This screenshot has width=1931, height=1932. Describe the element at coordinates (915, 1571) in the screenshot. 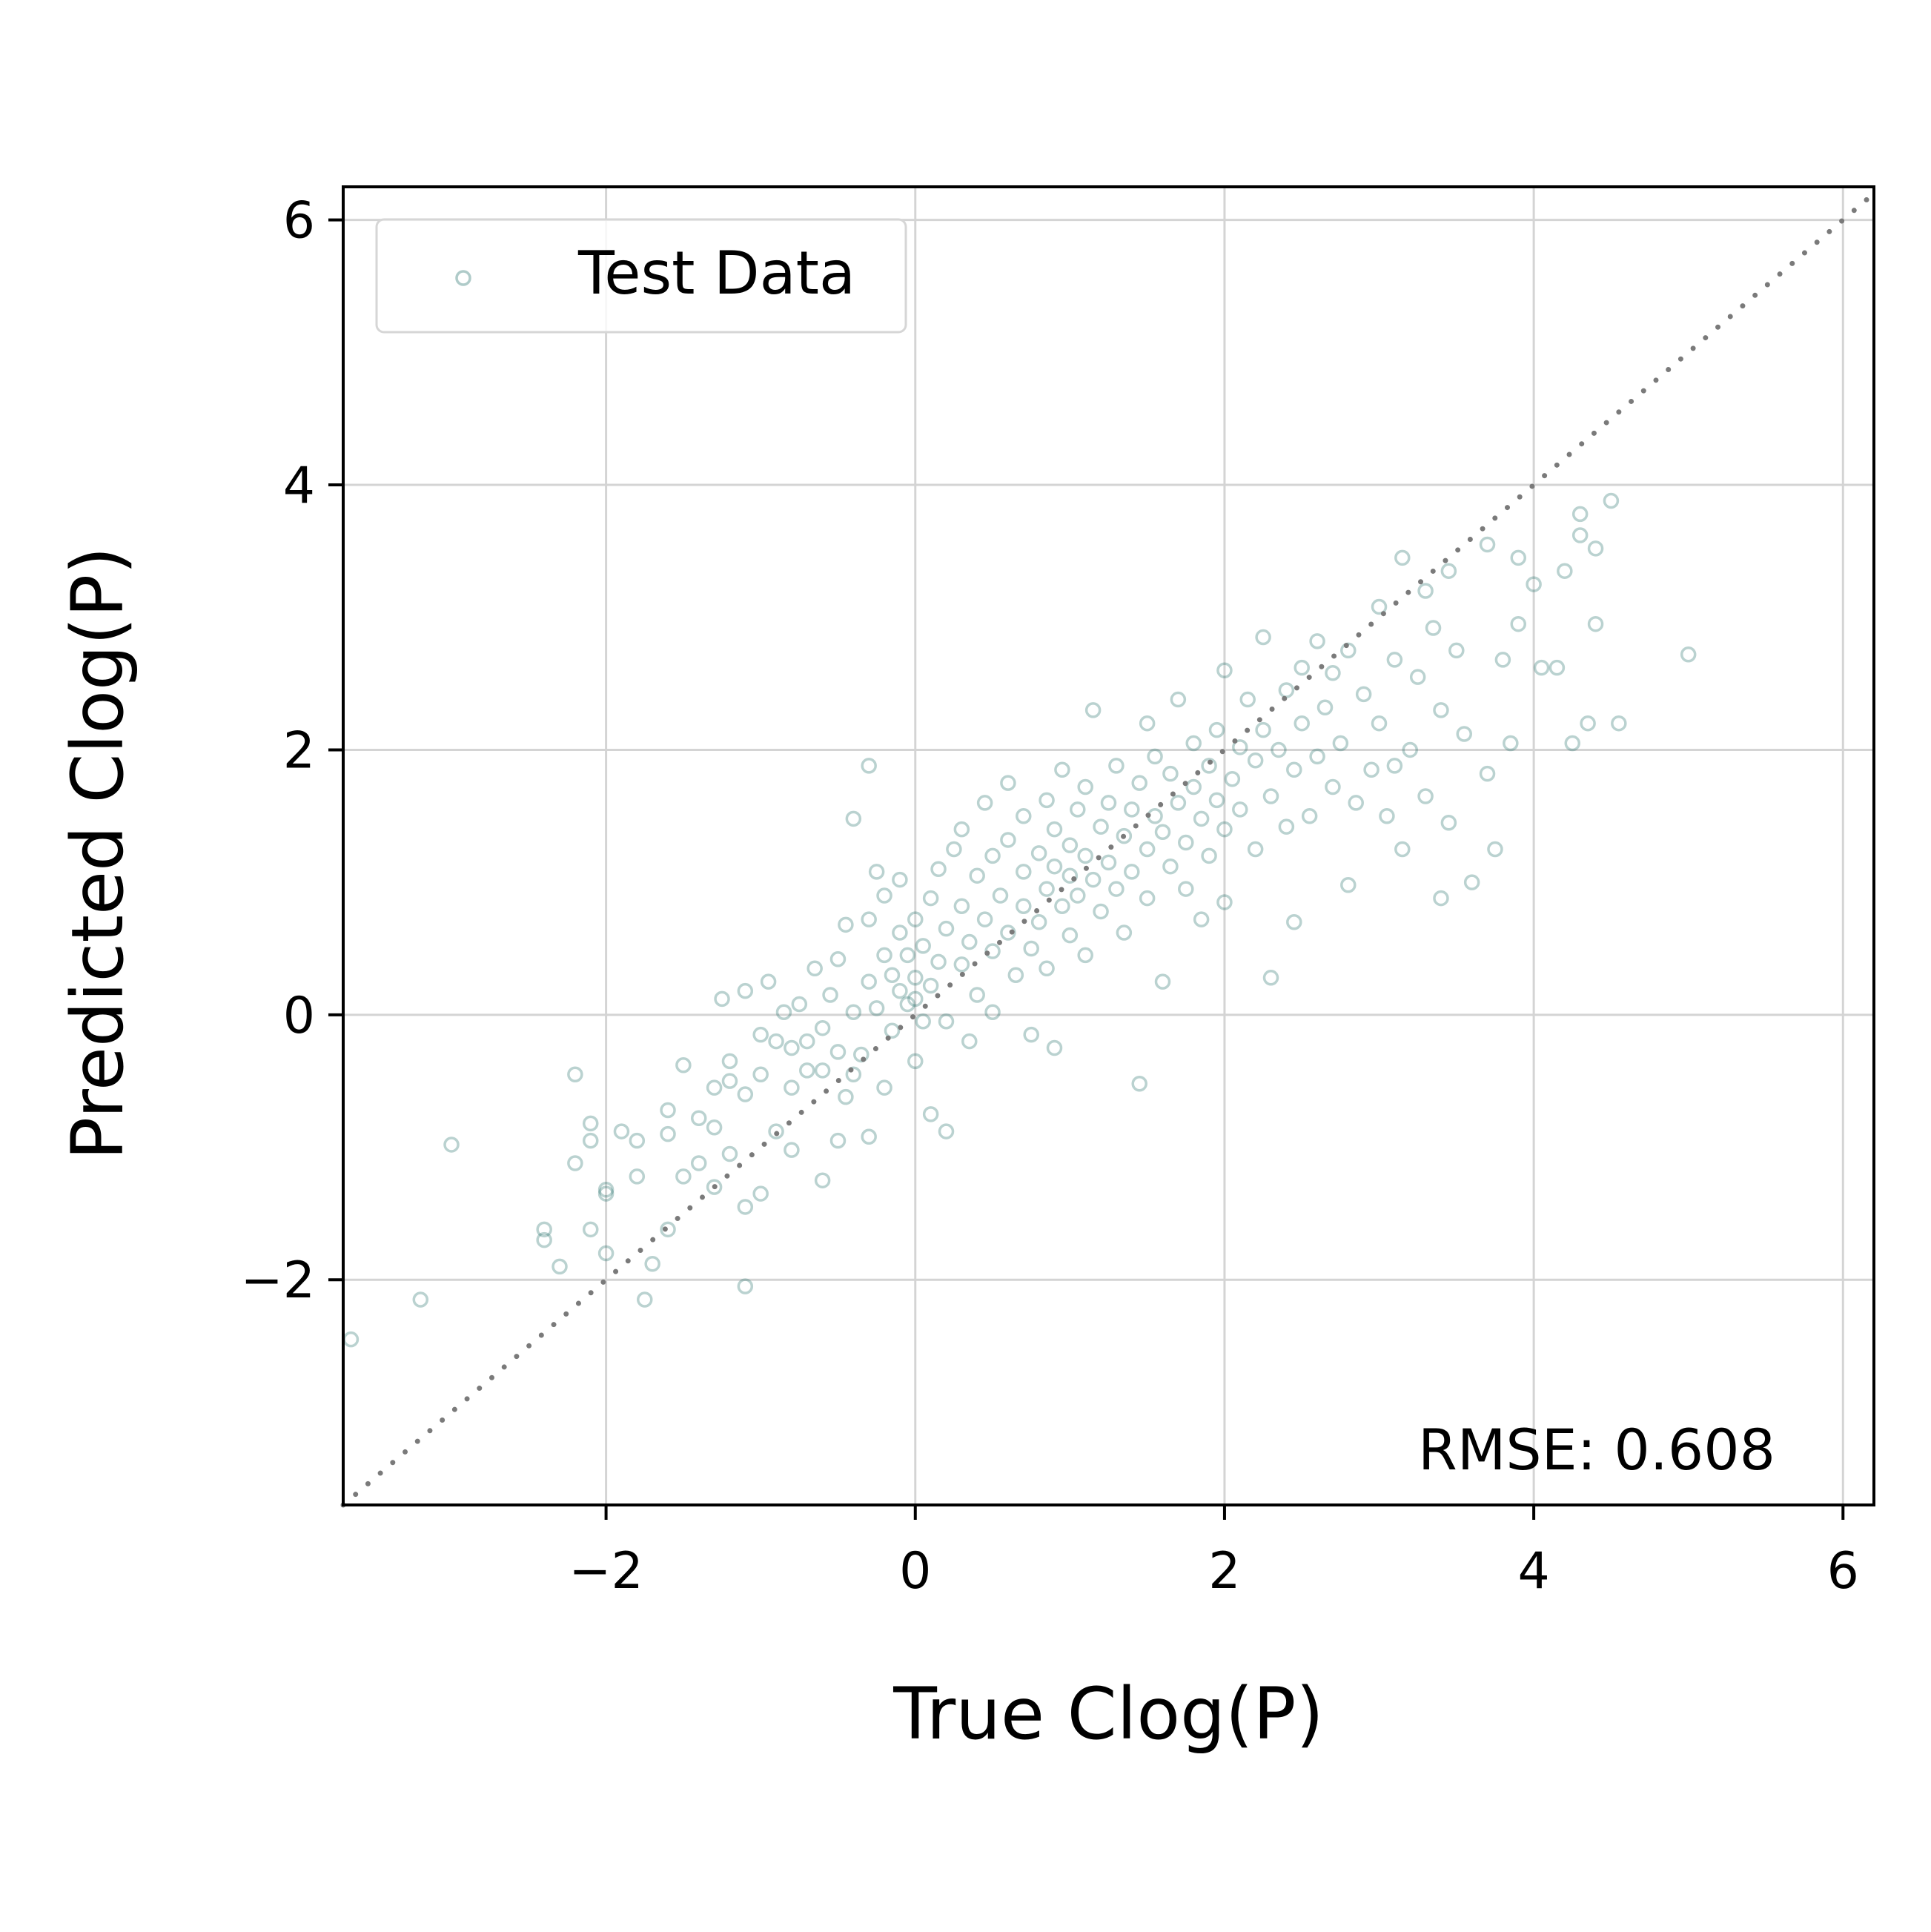

I see `x-tick-label: 0` at that location.